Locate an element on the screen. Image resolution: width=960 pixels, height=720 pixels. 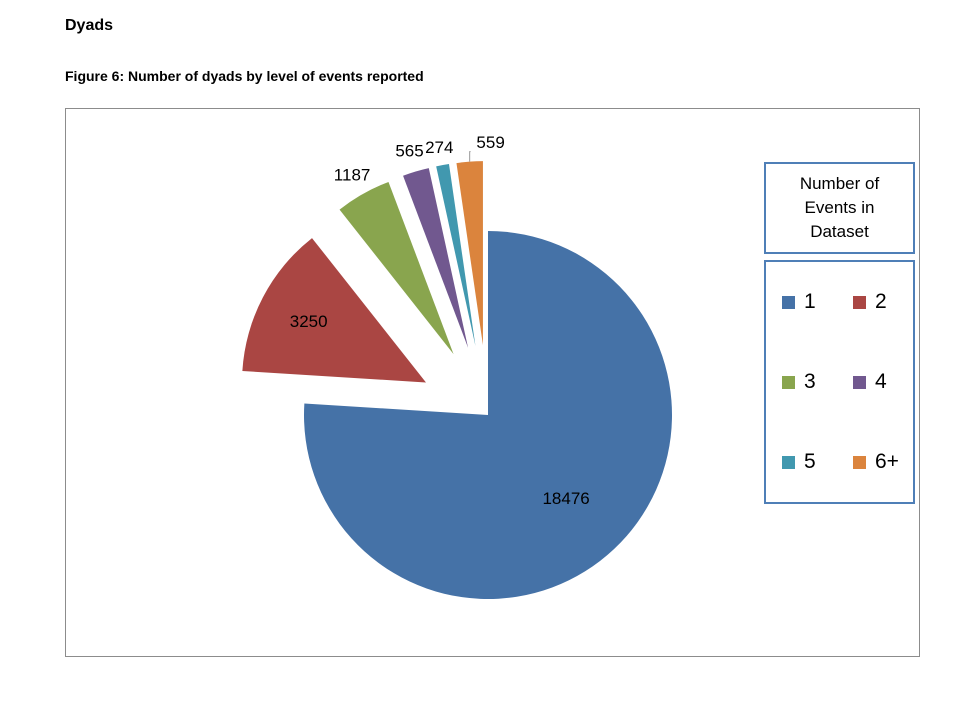
data-label: 274 is located at coordinates (439, 147).